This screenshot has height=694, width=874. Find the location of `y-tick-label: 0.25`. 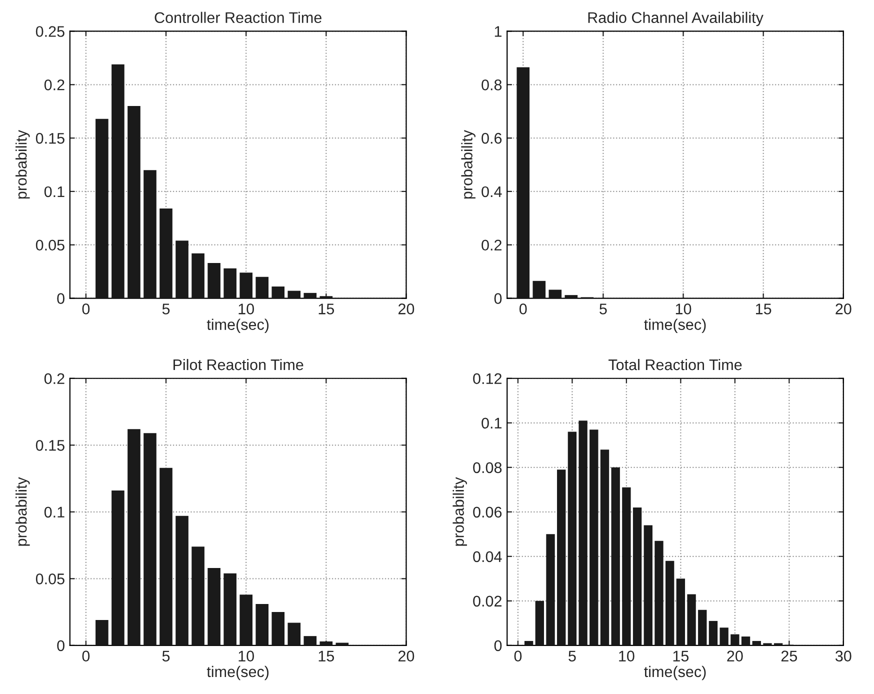

y-tick-label: 0.25 is located at coordinates (50, 31).